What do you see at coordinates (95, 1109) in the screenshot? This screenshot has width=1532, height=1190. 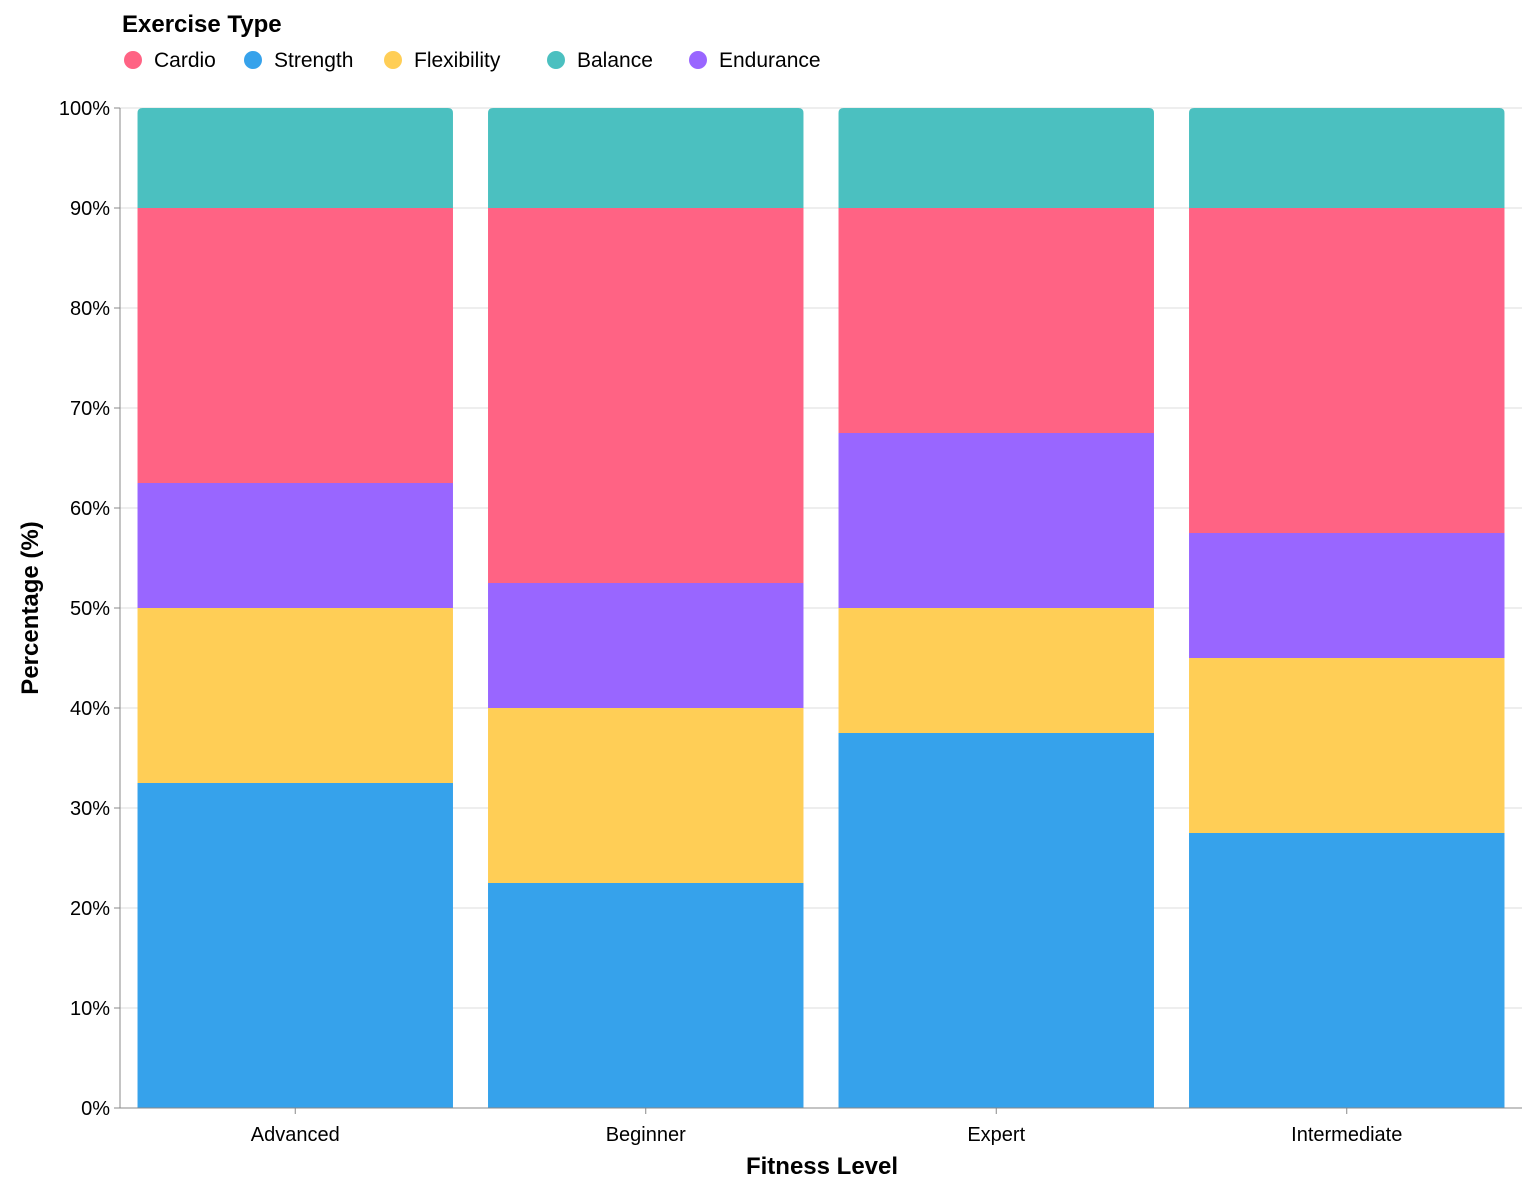 I see `y-tick-label: 0%` at bounding box center [95, 1109].